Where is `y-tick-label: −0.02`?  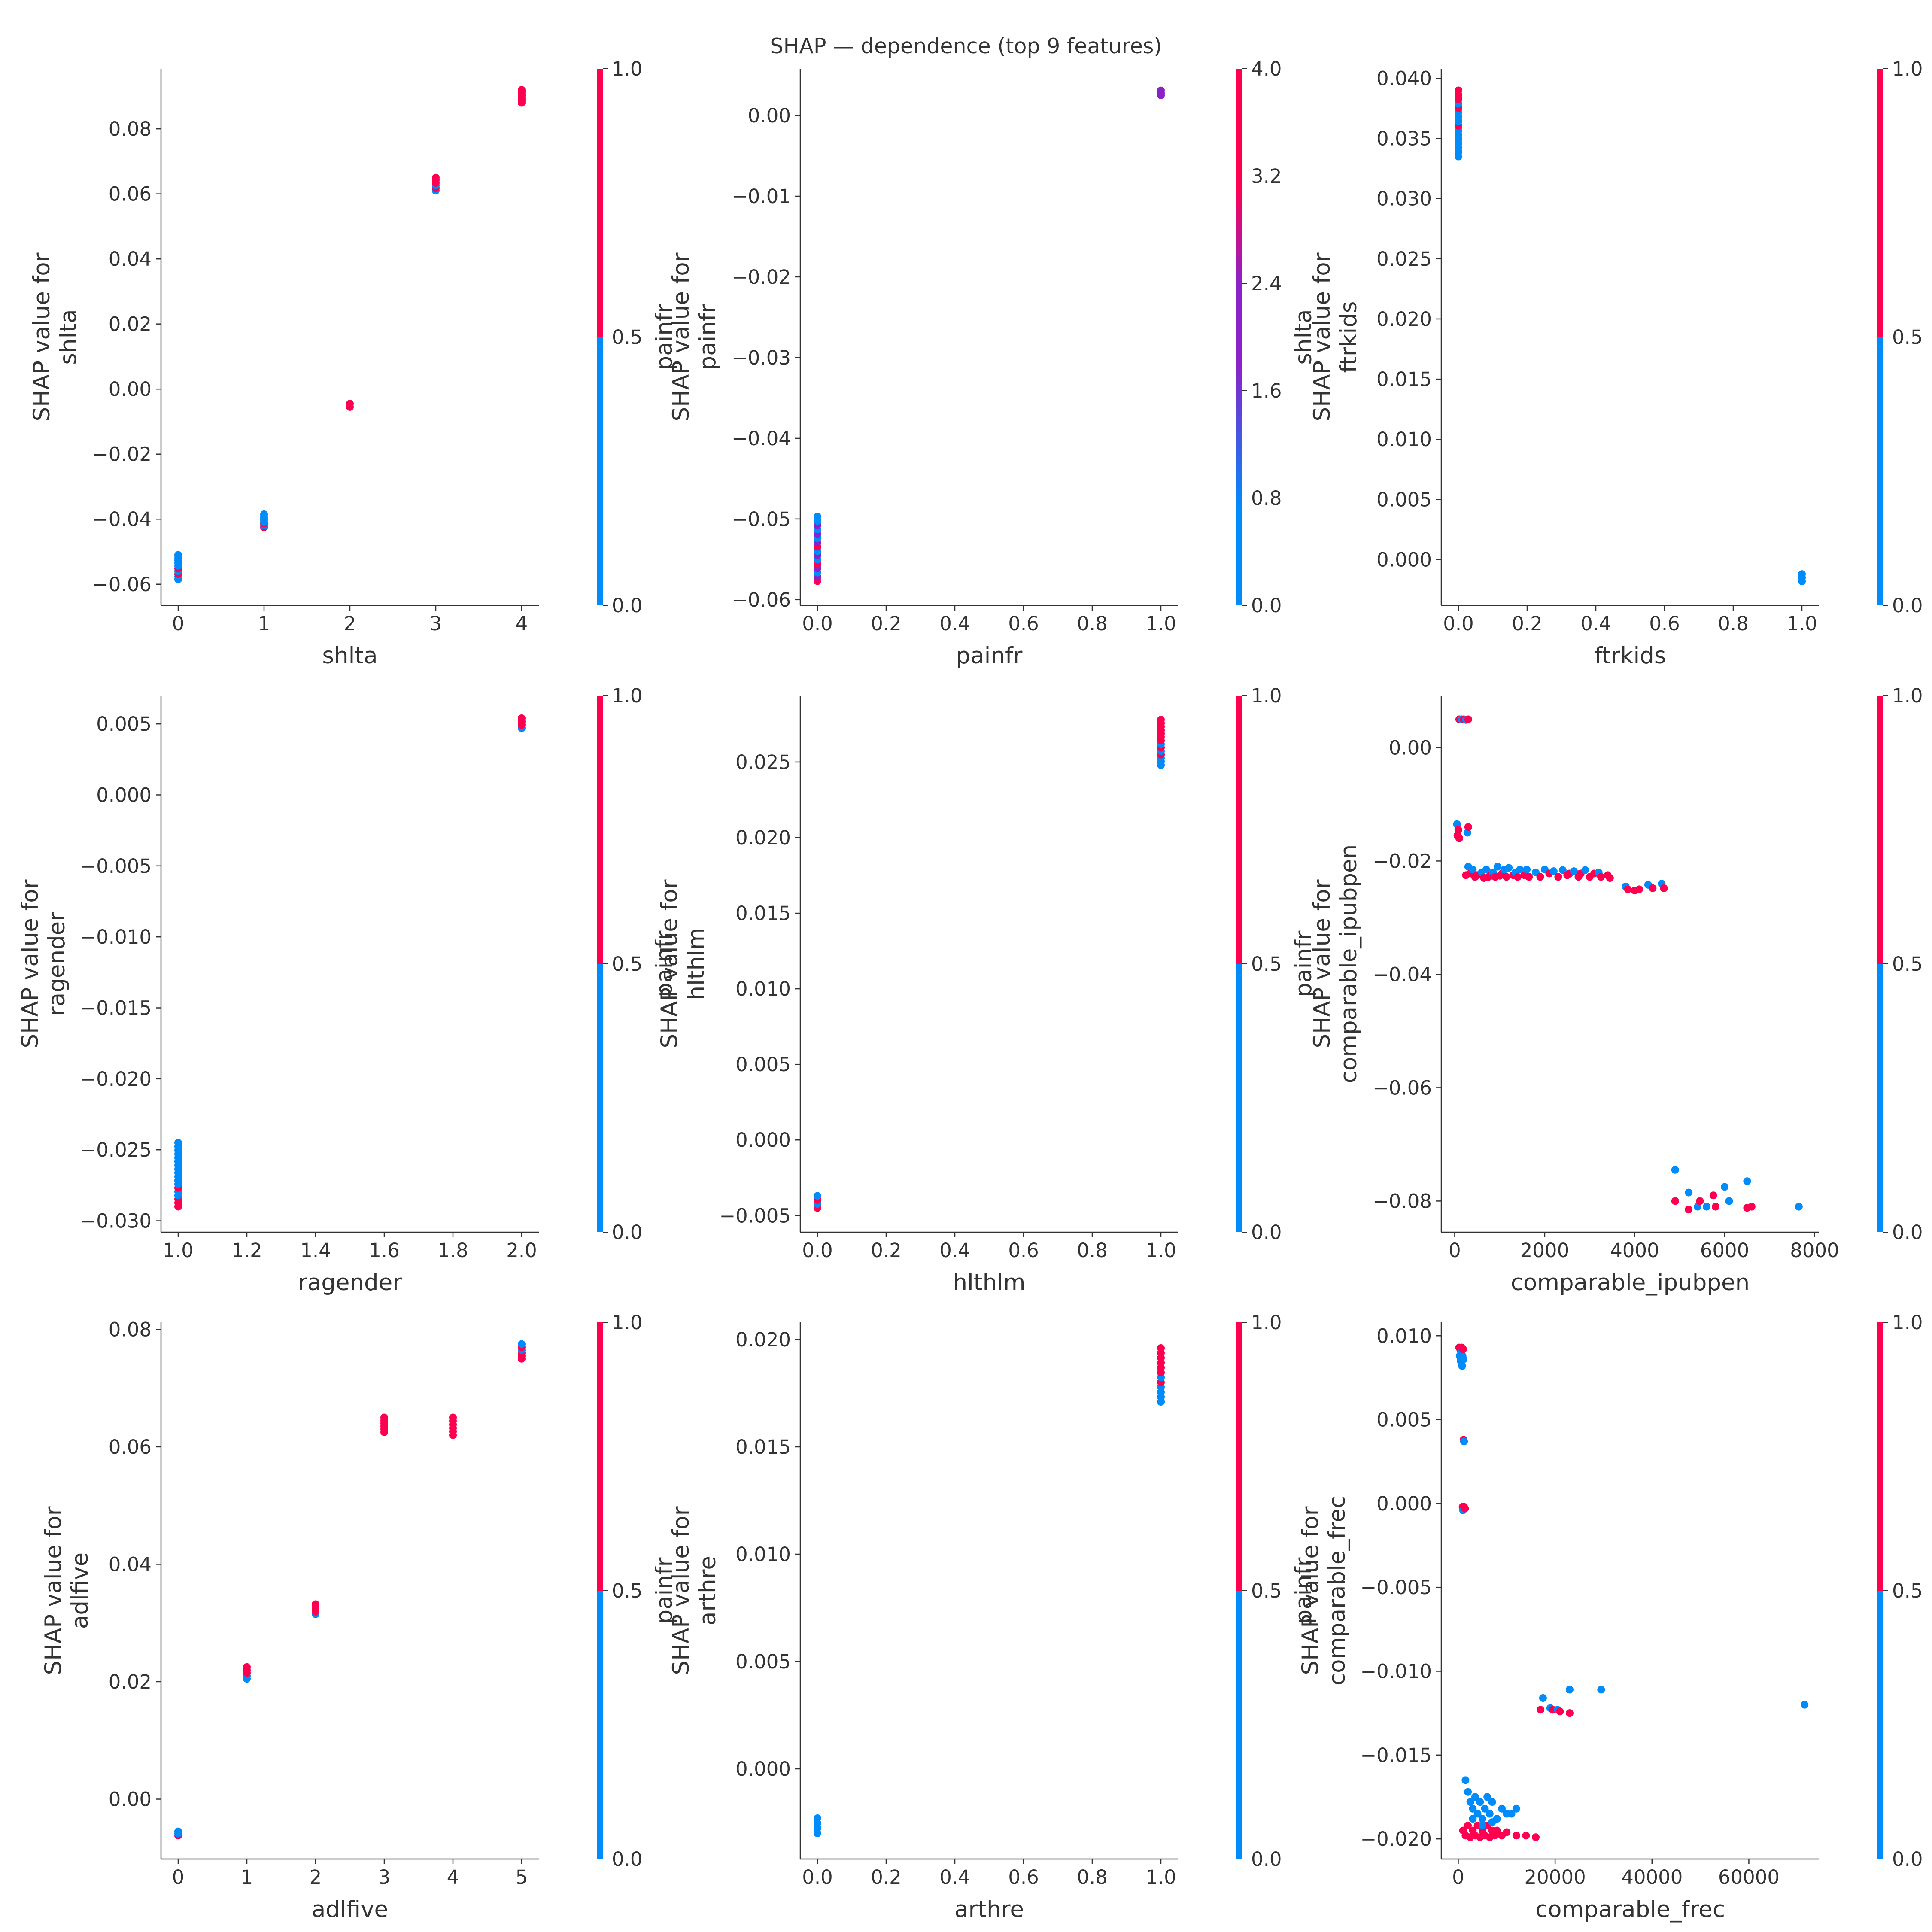 y-tick-label: −0.02 is located at coordinates (122, 455).